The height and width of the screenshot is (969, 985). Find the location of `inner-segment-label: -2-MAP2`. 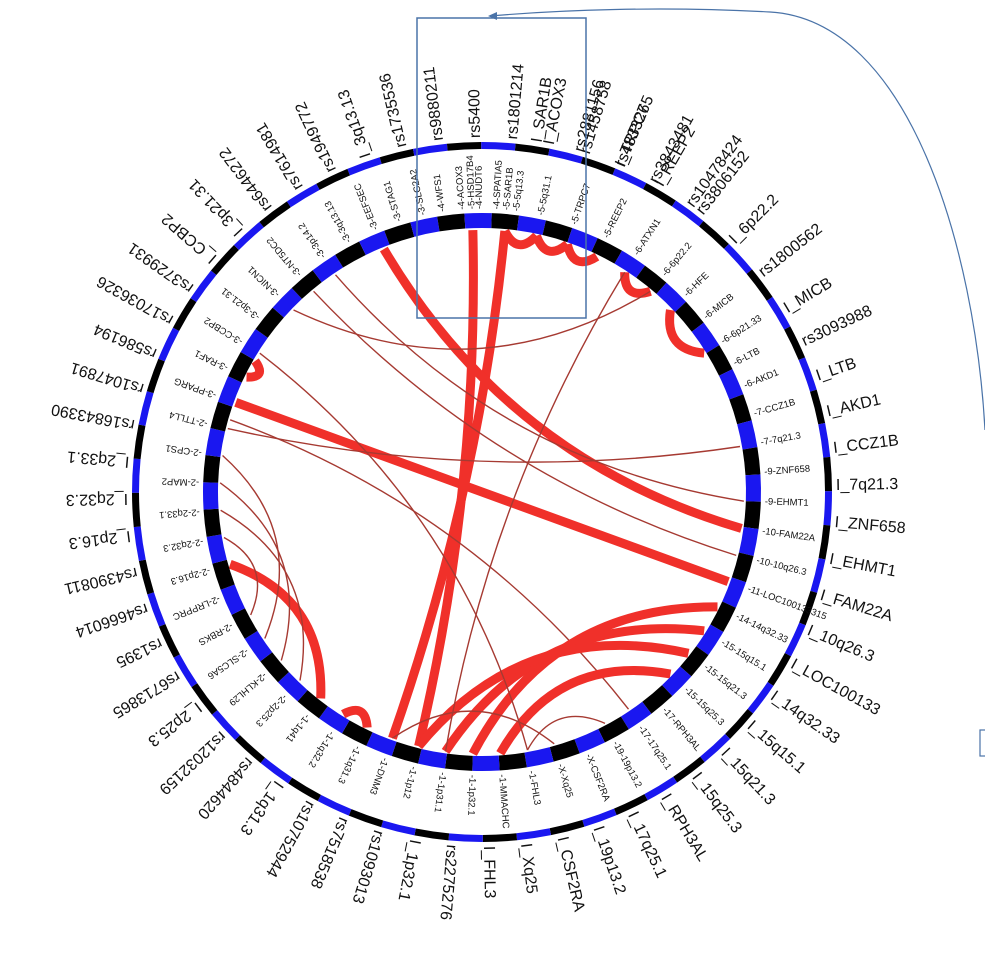

inner-segment-label: -2-MAP2 is located at coordinates (181, 481).